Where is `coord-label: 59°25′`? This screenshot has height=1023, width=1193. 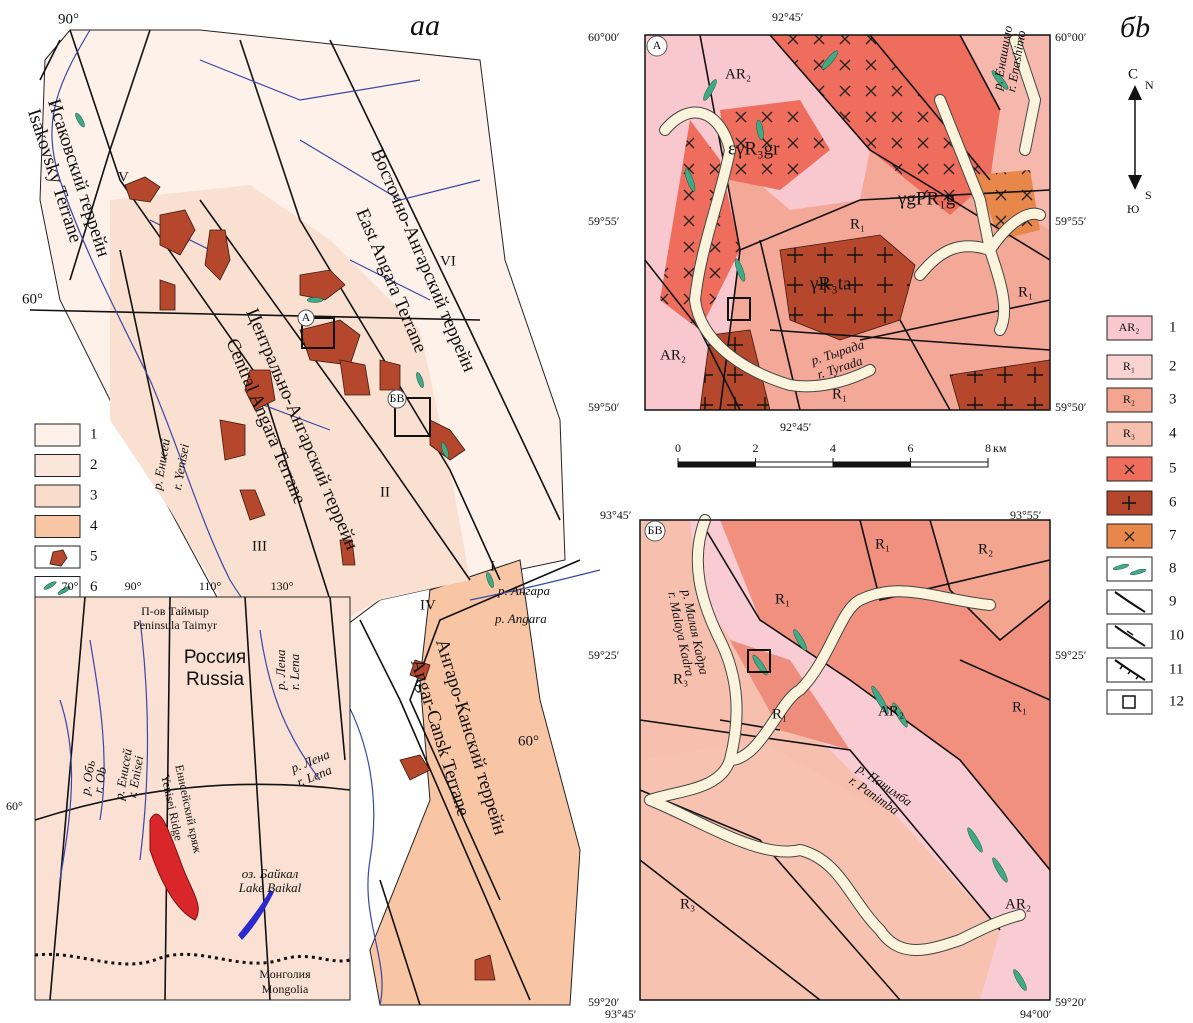 coord-label: 59°25′ is located at coordinates (1071, 655).